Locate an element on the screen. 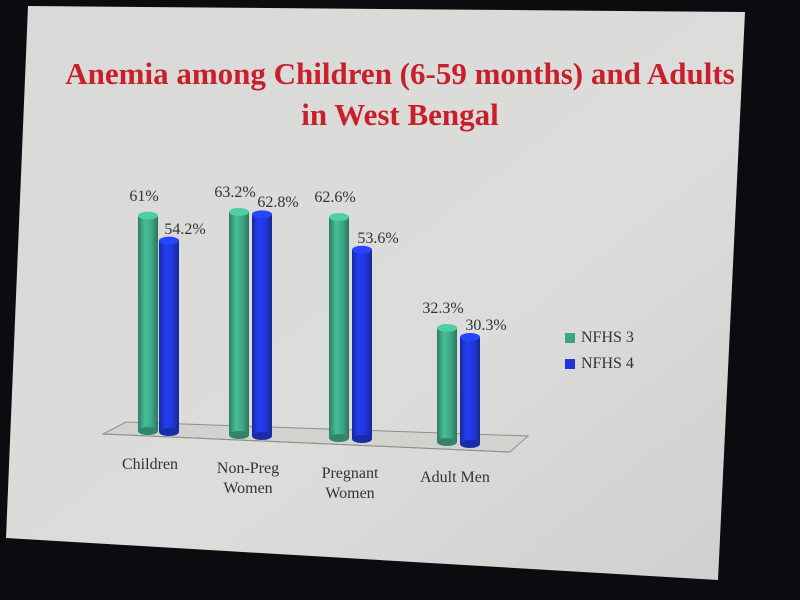 Image resolution: width=800 pixels, height=600 pixels. chart-baseline is located at coordinates (306, 443).